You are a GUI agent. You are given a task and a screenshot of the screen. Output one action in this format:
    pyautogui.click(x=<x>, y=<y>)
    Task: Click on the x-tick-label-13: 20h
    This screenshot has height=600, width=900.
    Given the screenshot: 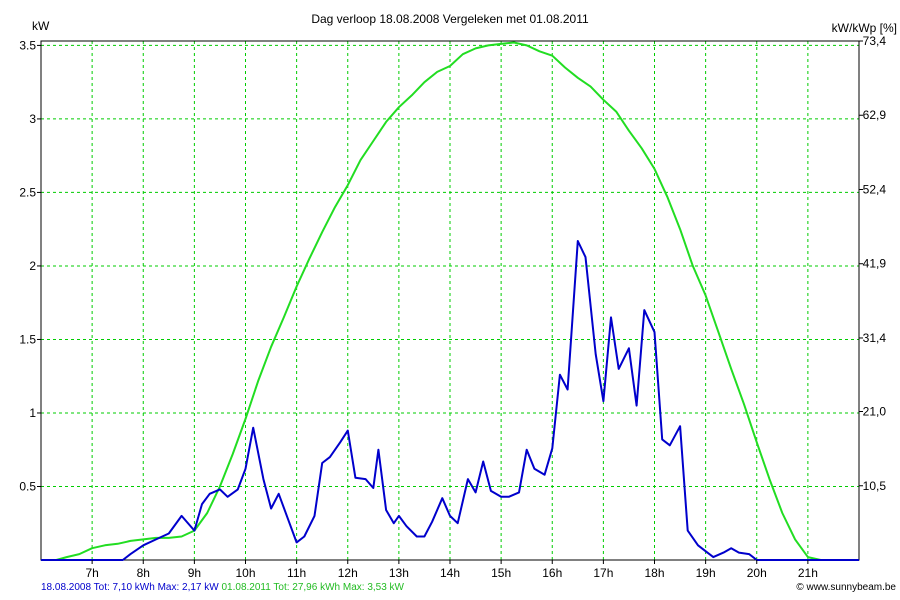 What is the action you would take?
    pyautogui.click(x=757, y=573)
    